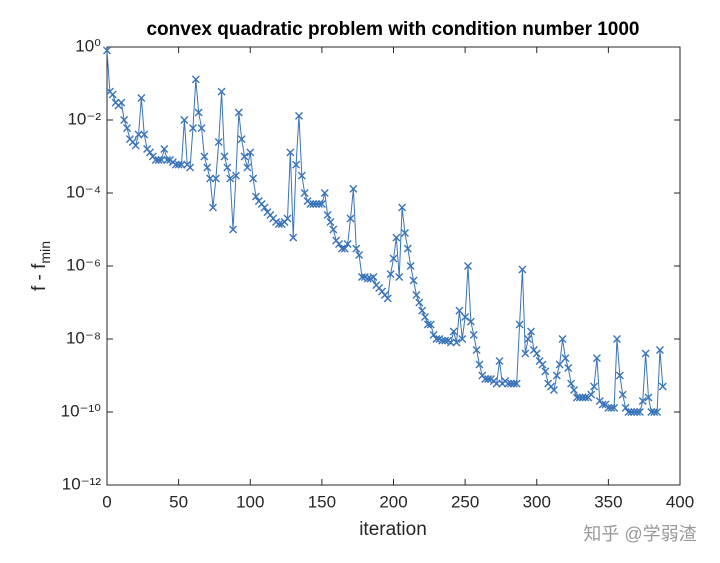 This screenshot has height=563, width=720. What do you see at coordinates (83, 191) in the screenshot?
I see `y-tick-label: 10⁻⁴` at bounding box center [83, 191].